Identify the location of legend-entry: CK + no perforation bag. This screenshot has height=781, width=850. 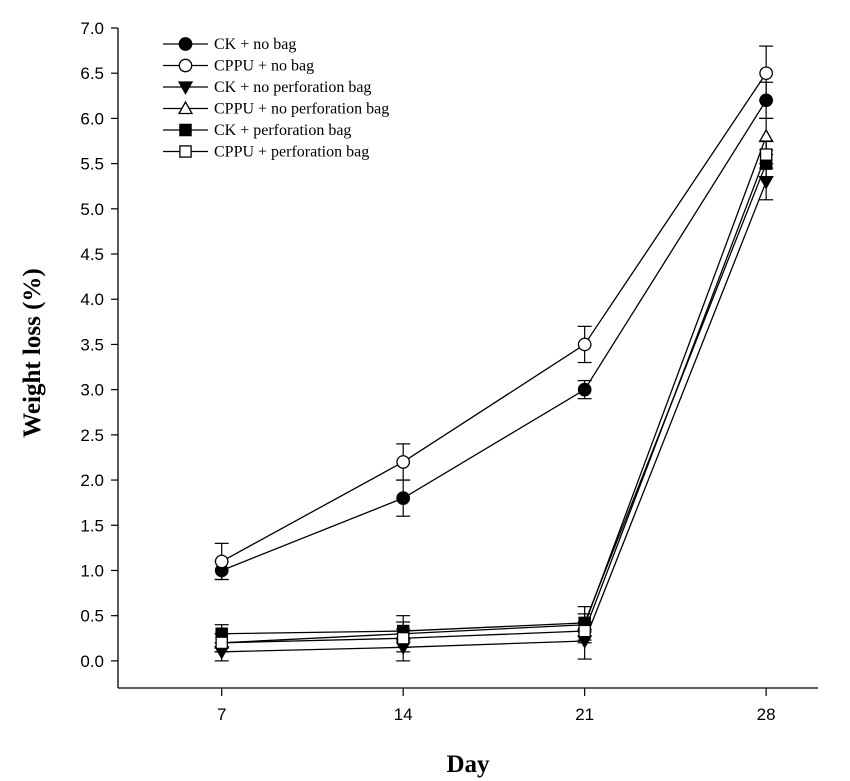
(267, 87).